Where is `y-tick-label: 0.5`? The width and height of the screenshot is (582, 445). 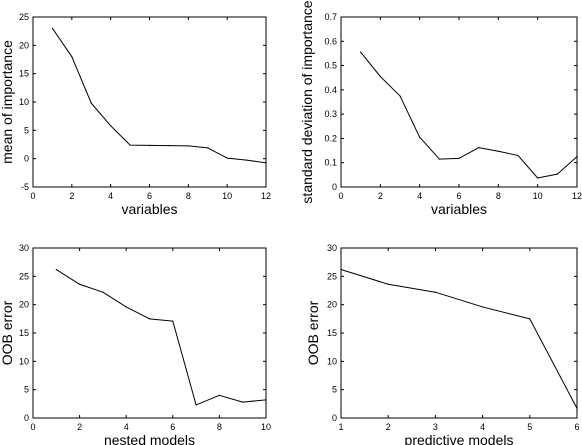 y-tick-label: 0.5 is located at coordinates (330, 66).